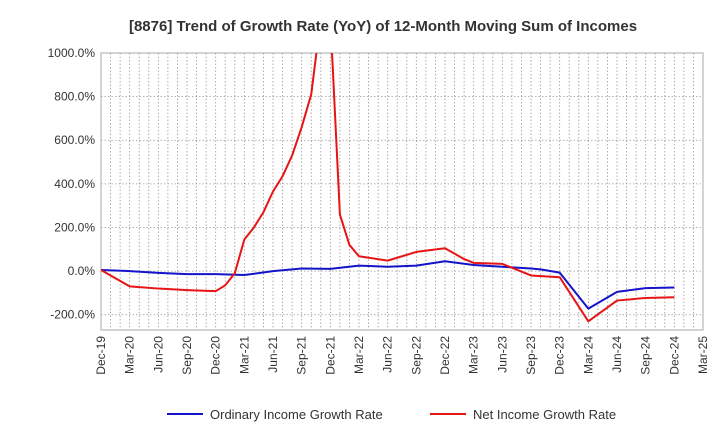 The height and width of the screenshot is (440, 720). I want to click on x-tick-label: Jun-21, so click(273, 354).